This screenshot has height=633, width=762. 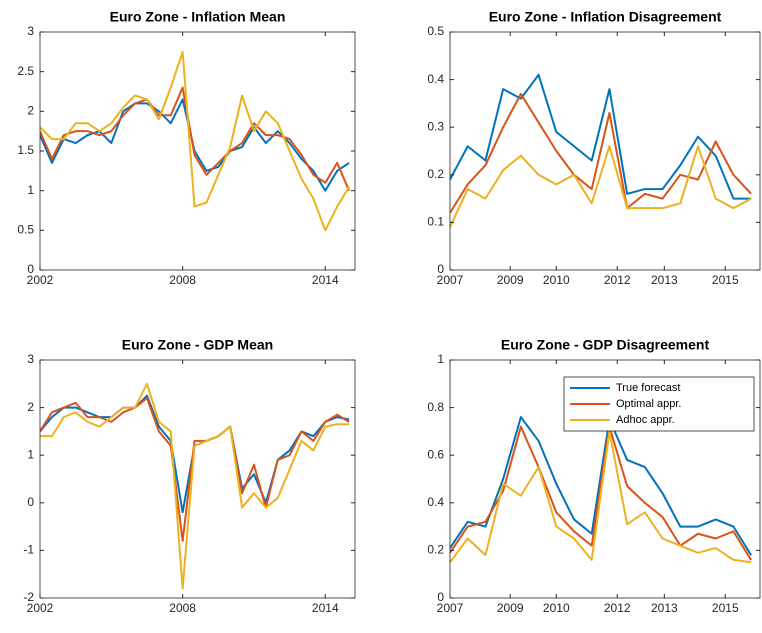 What do you see at coordinates (605, 345) in the screenshot?
I see `chart-title: Euro Zone - GDP Disagreement` at bounding box center [605, 345].